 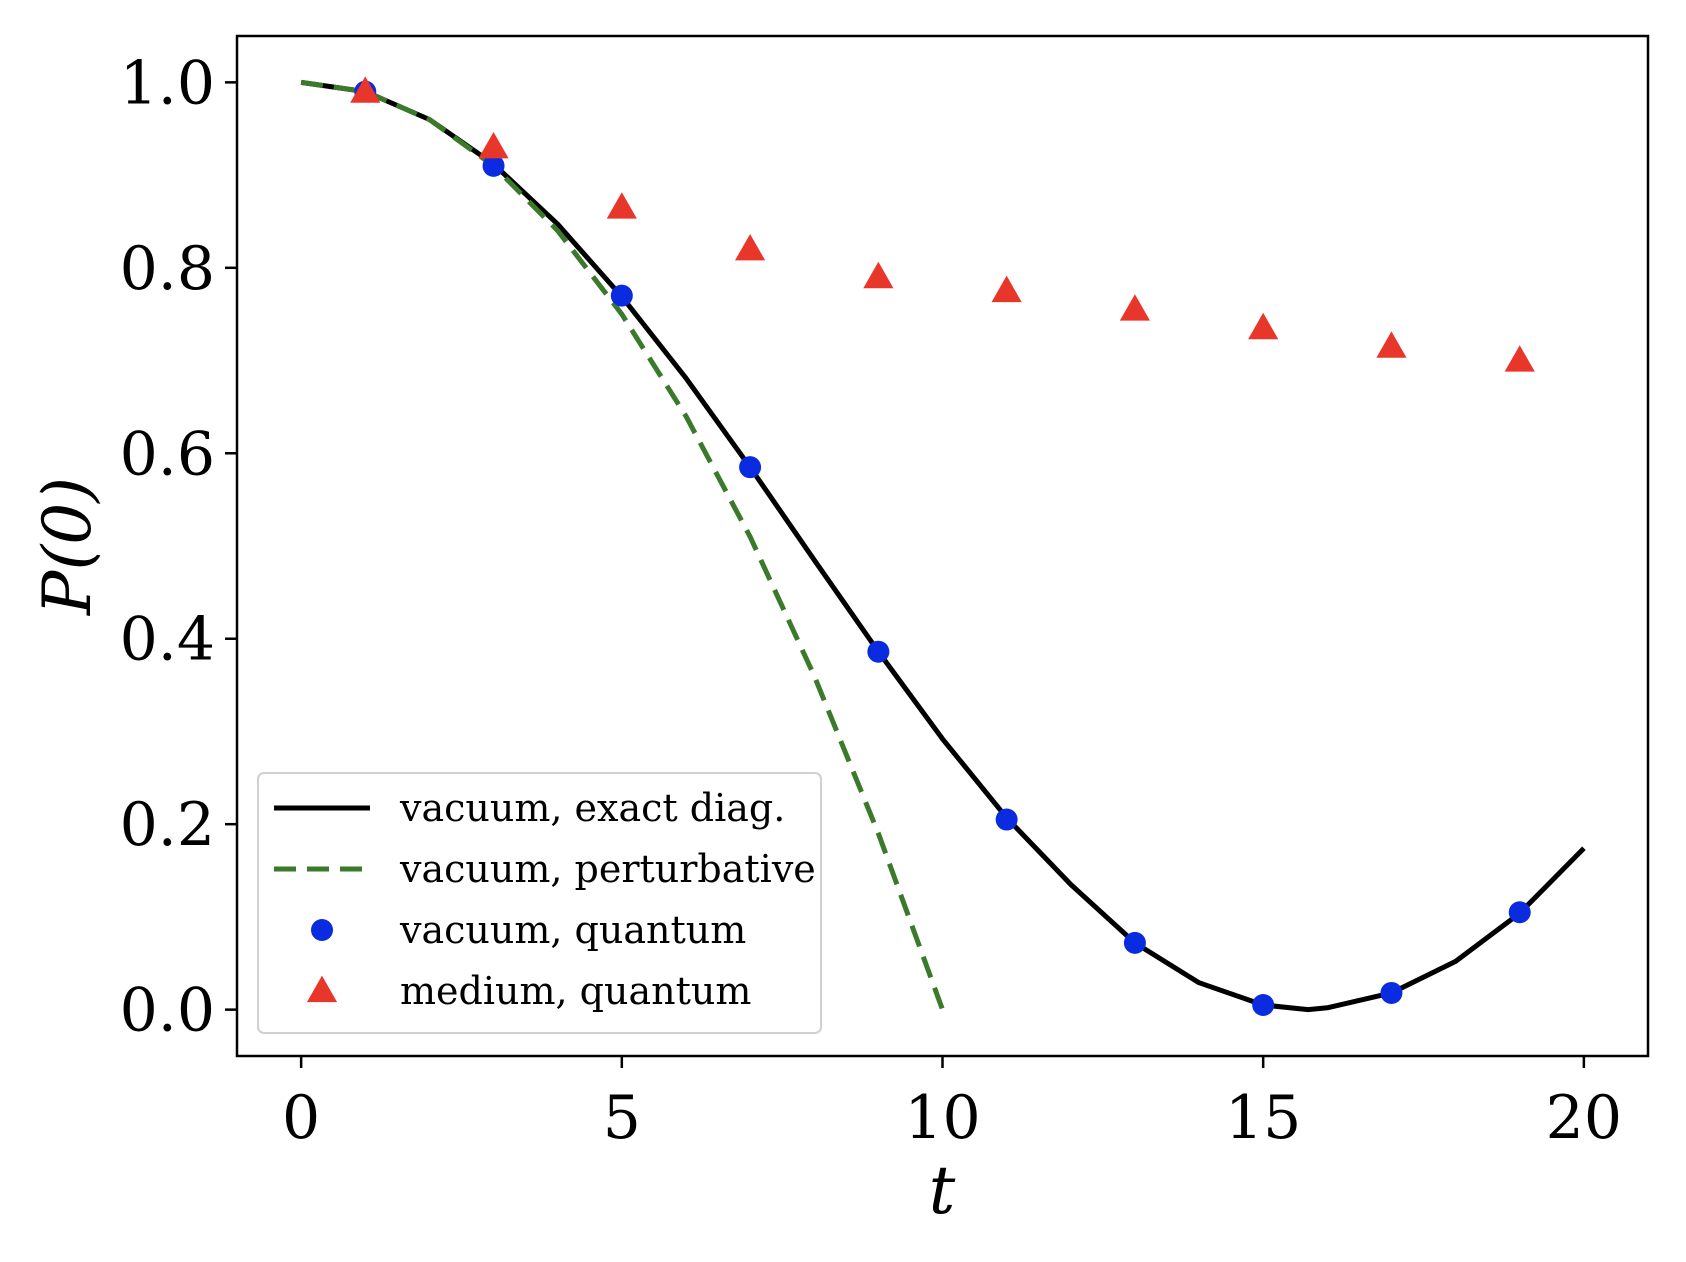 What do you see at coordinates (622, 1118) in the screenshot?
I see `x-tick-label: 5` at bounding box center [622, 1118].